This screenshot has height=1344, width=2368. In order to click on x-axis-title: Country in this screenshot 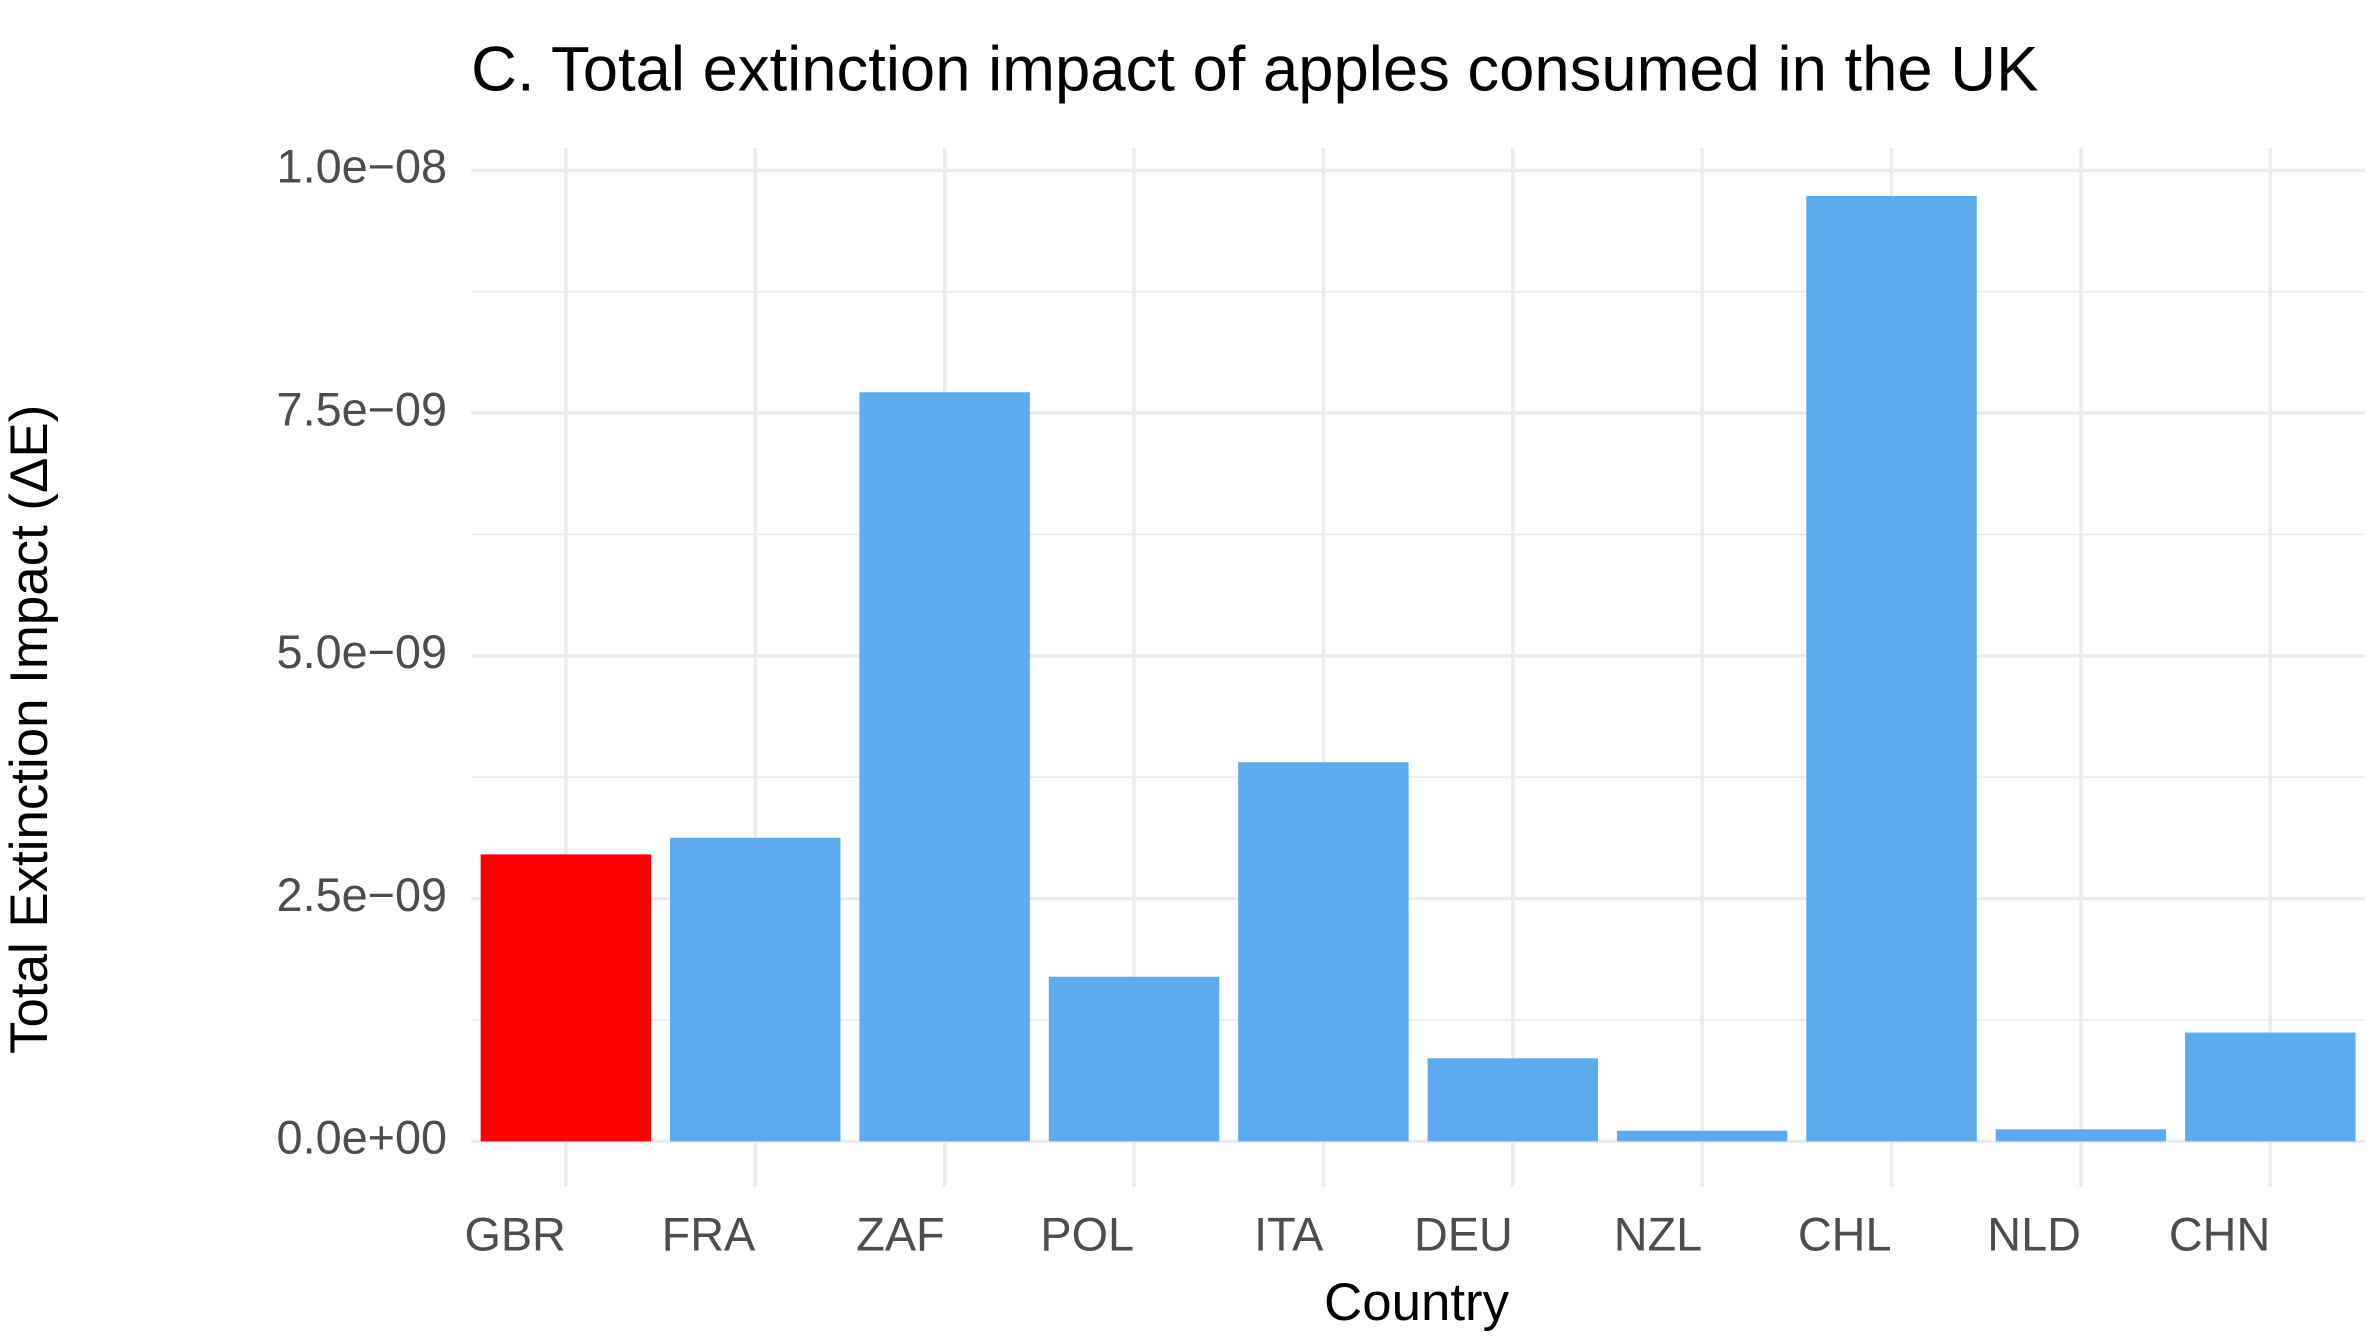, I will do `click(1417, 1302)`.